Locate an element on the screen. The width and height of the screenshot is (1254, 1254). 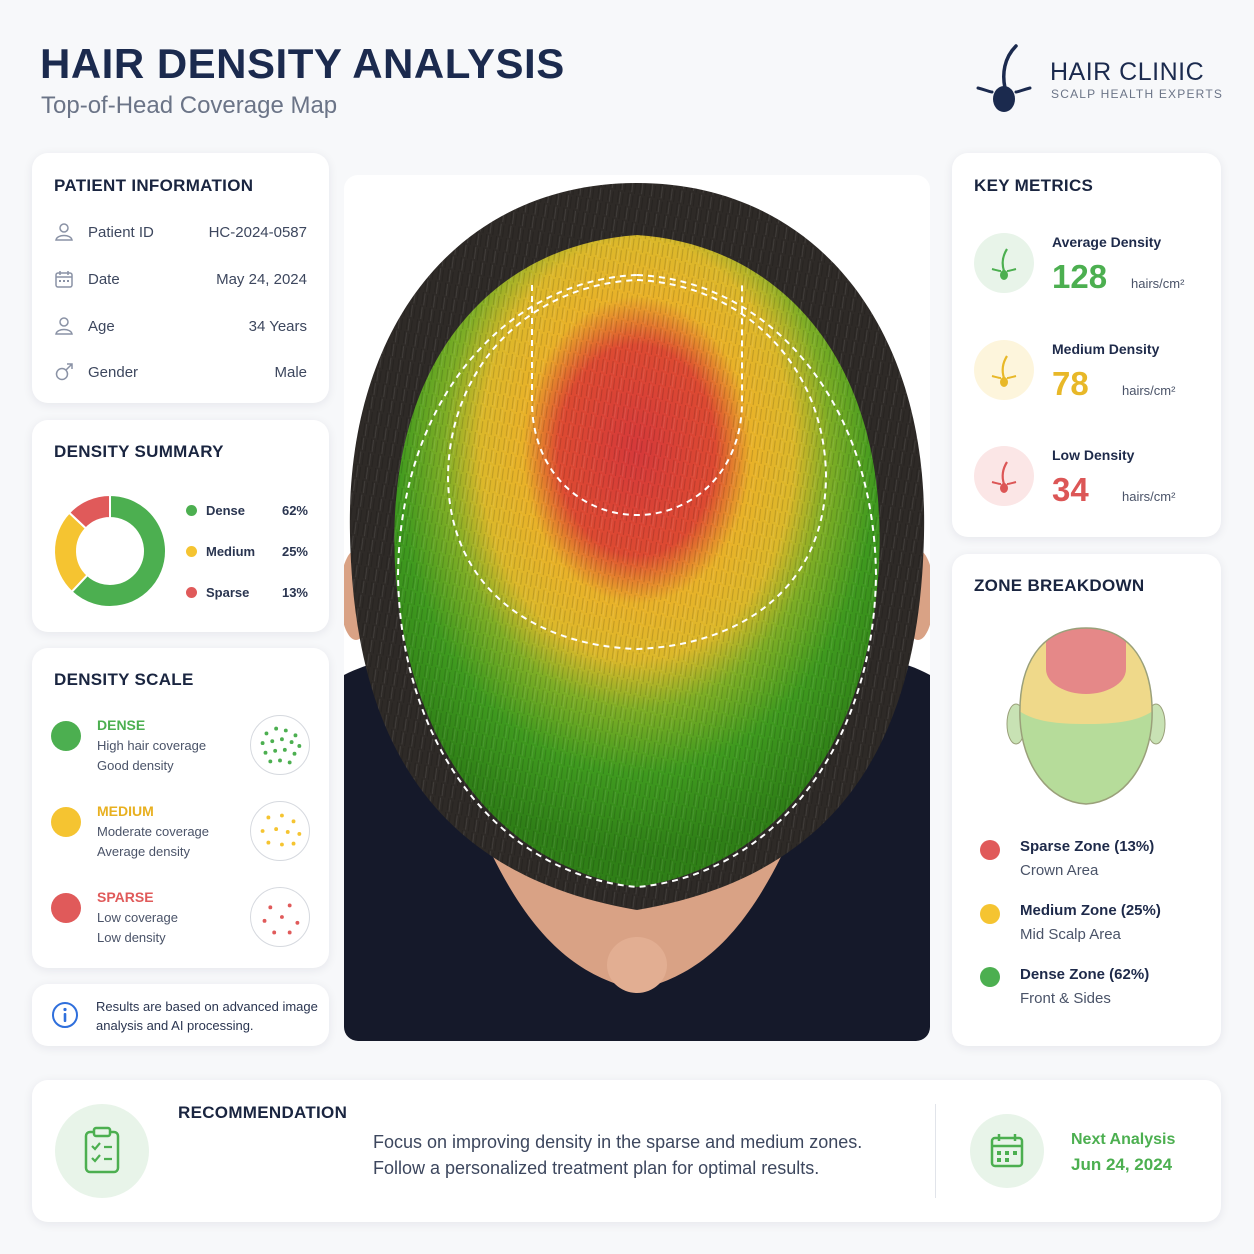
info-row-age: Age 34 Years is located at coordinates (180, 326).